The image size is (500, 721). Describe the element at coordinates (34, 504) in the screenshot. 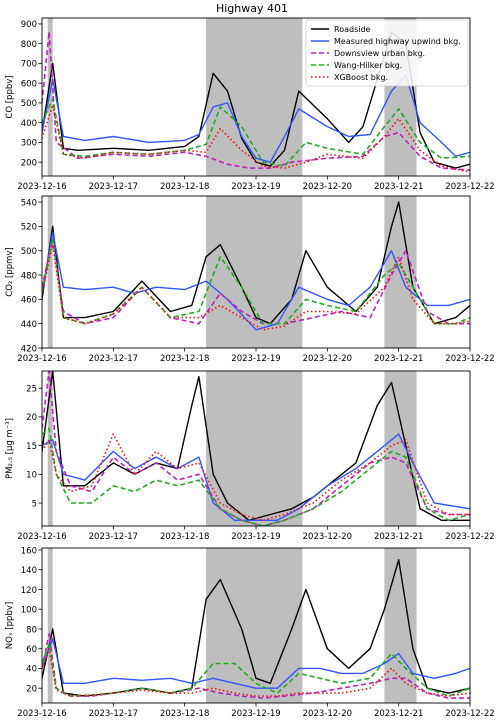

I see `y-tick-label: 5` at that location.